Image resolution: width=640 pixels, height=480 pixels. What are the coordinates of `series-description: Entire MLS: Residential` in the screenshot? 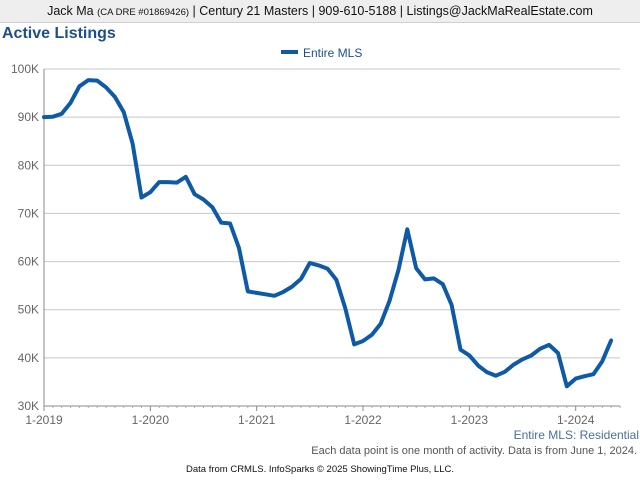 It's located at (576, 435).